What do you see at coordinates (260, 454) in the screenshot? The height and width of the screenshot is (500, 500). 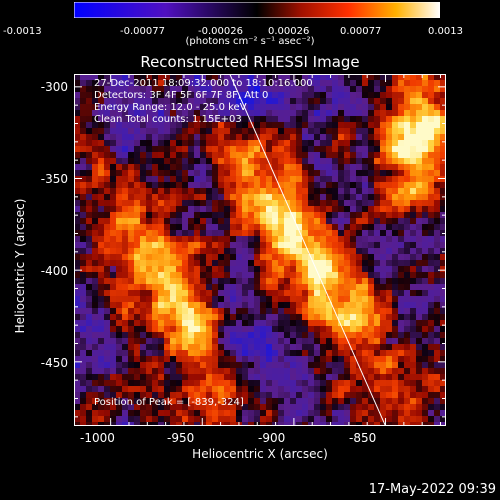 I see `x-axis-label: Heliocentric X (arcsec)` at bounding box center [260, 454].